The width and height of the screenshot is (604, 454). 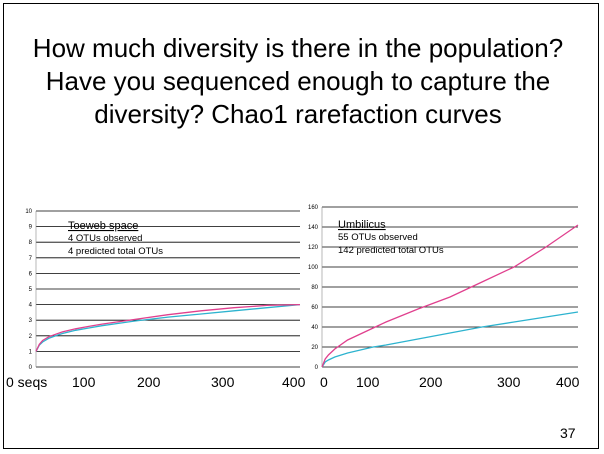 What do you see at coordinates (313, 268) in the screenshot?
I see `chart2-y-tick-label: 100` at bounding box center [313, 268].